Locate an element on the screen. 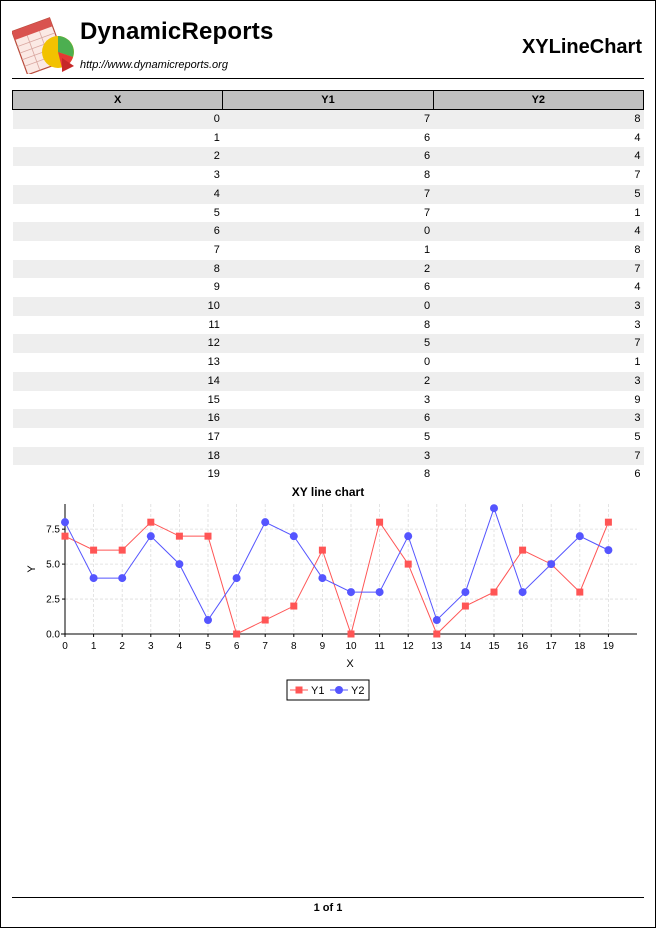 This screenshot has height=928, width=656. column-header-y1: Y1 is located at coordinates (328, 100).